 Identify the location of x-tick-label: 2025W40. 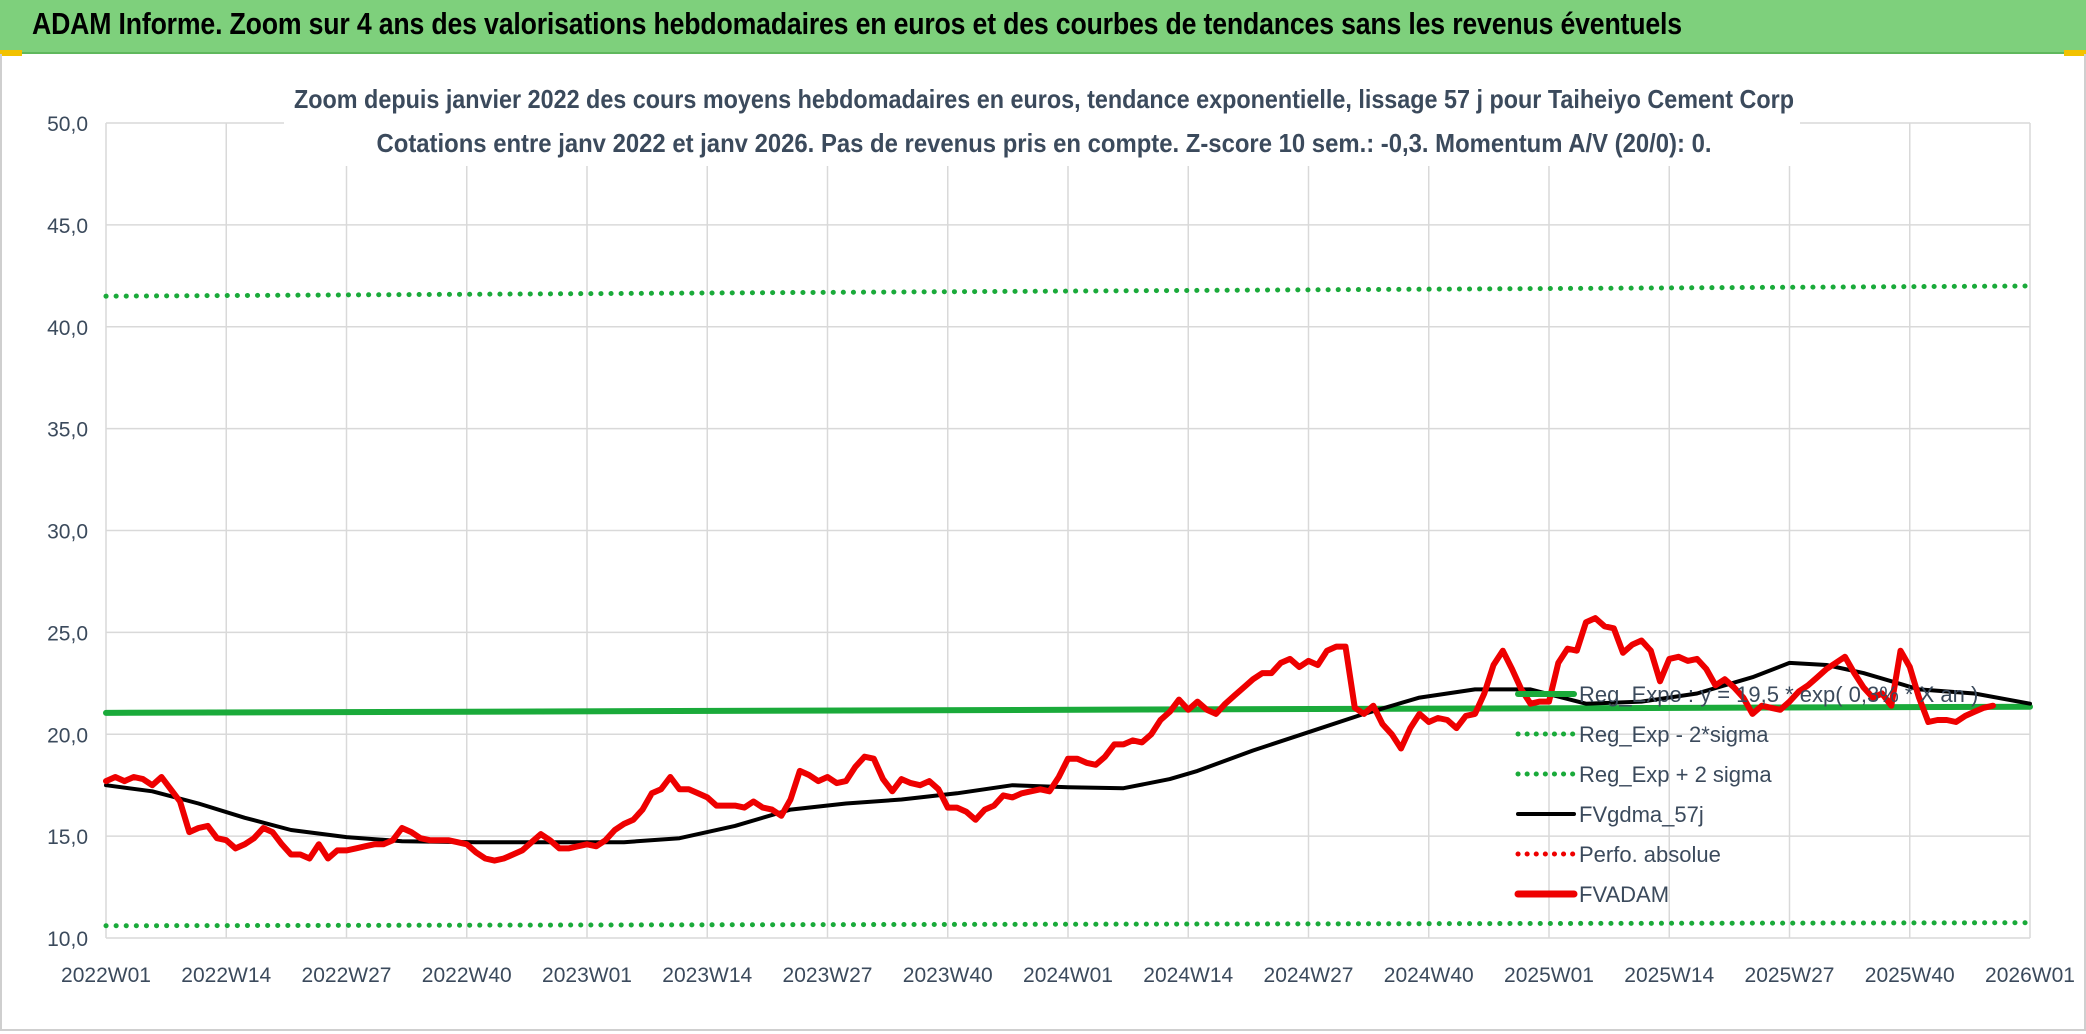
(1910, 975).